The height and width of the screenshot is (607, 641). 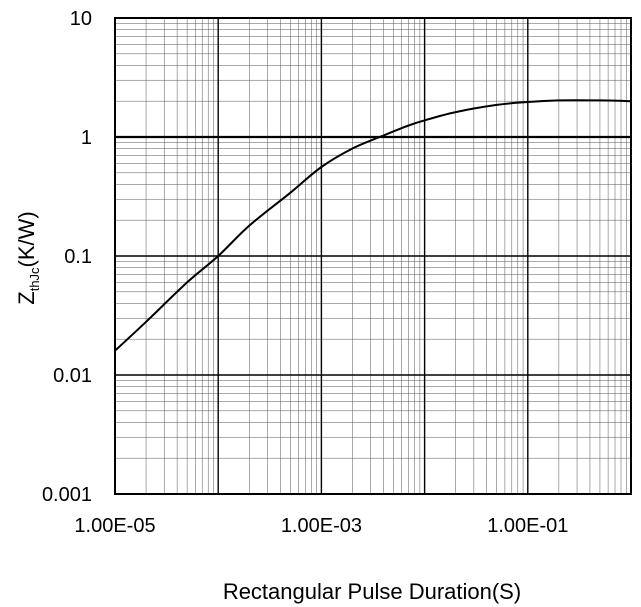 What do you see at coordinates (26, 239) in the screenshot?
I see `y-axis-title-unit: (K/W)` at bounding box center [26, 239].